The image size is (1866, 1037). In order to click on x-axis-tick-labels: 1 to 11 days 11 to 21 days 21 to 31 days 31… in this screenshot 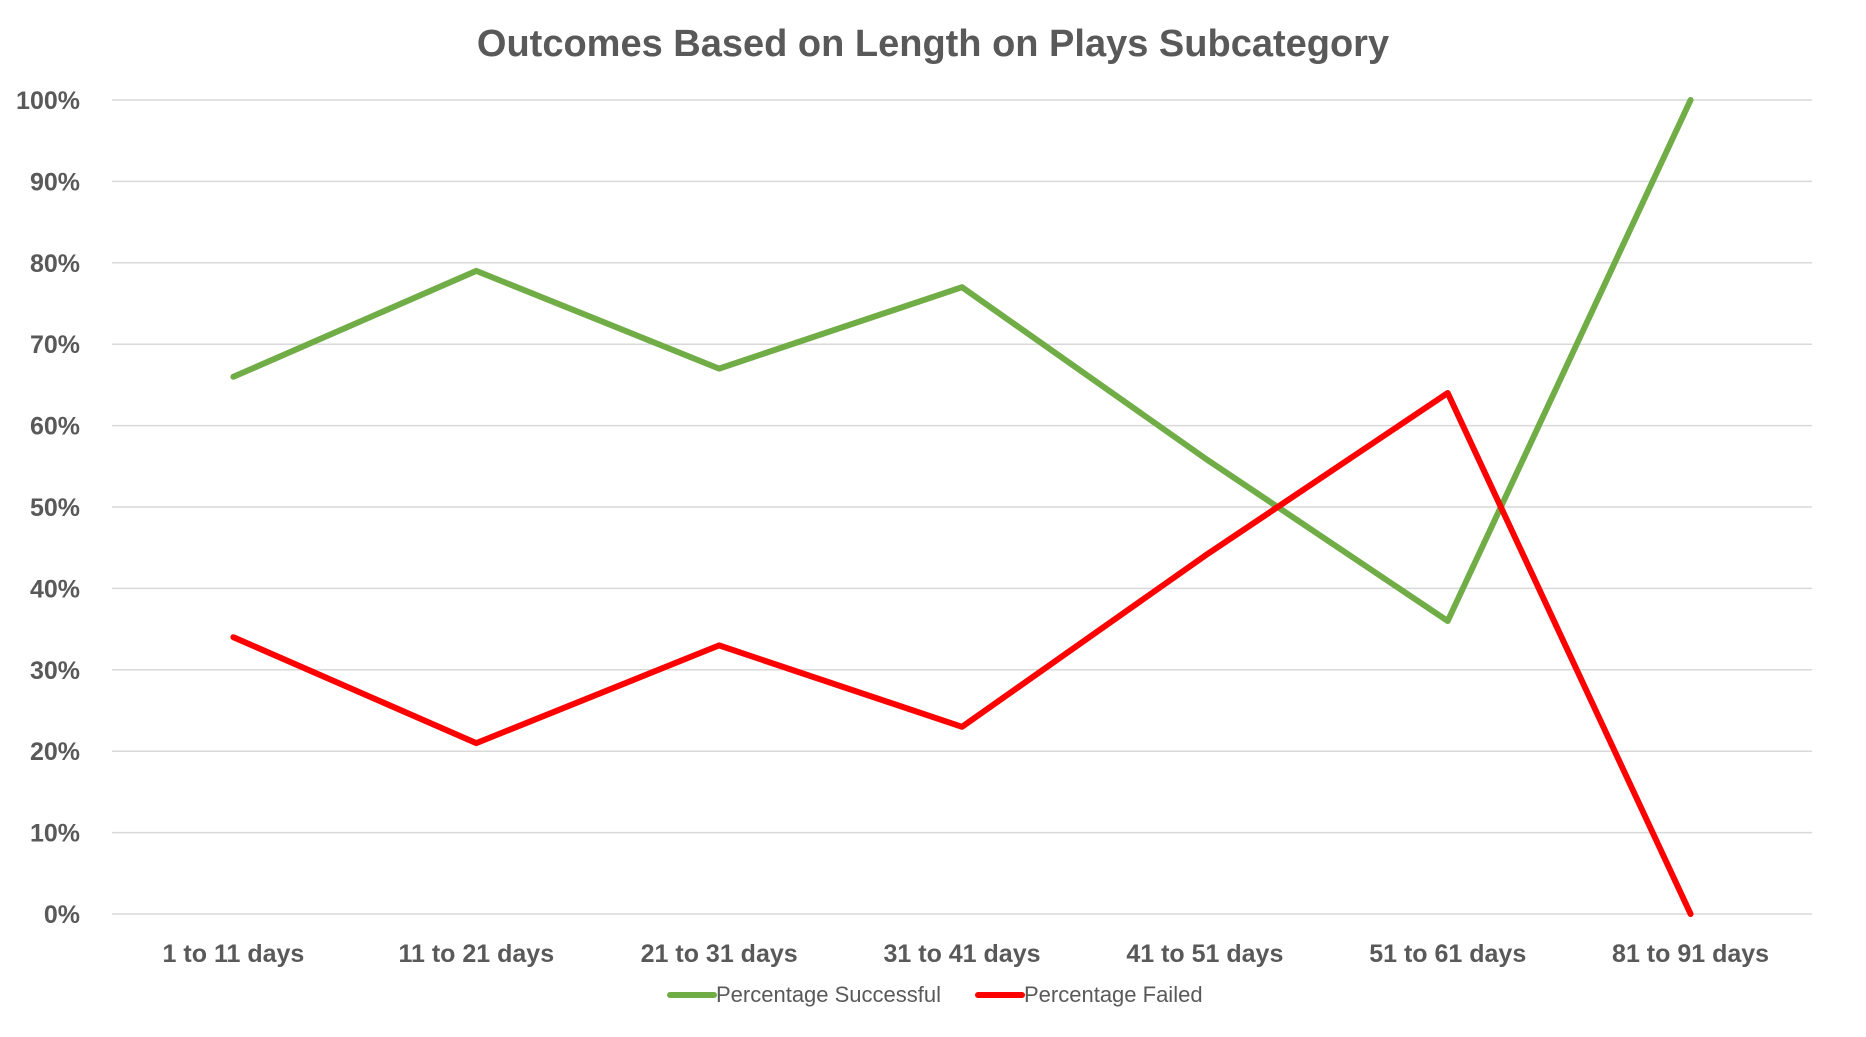, I will do `click(966, 954)`.